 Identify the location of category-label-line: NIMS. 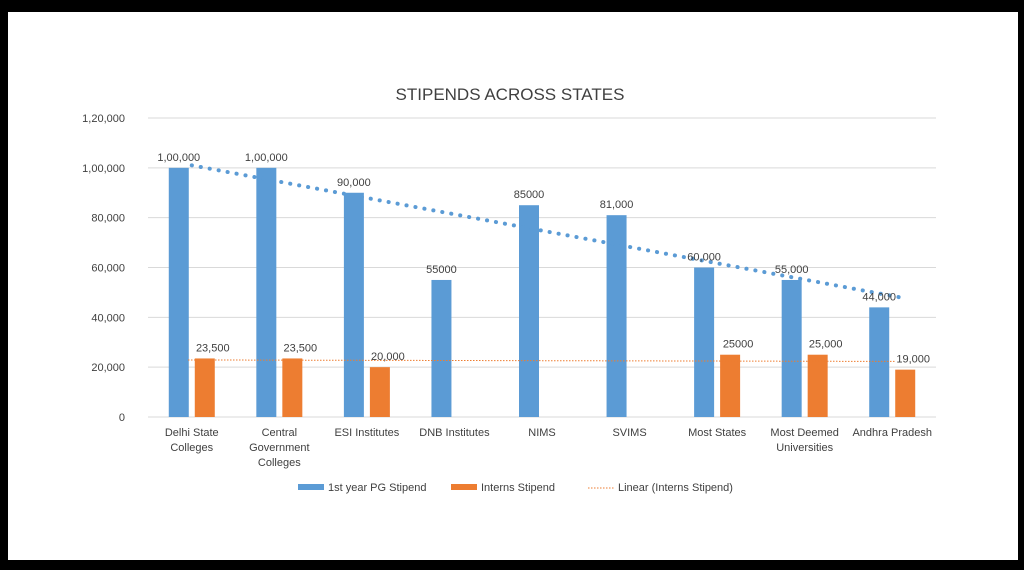
(542, 433).